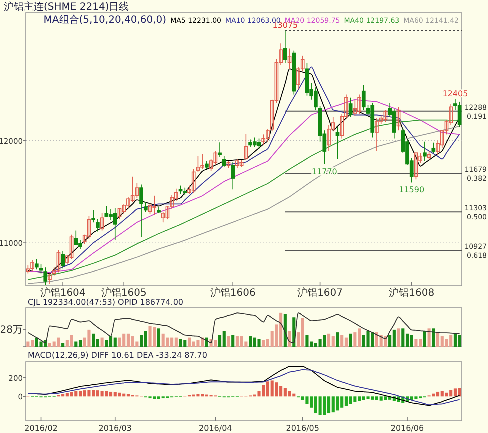 The width and height of the screenshot is (488, 433). What do you see at coordinates (321, 293) in the screenshot?
I see `x-tick-label: 沪铝1607` at bounding box center [321, 293].